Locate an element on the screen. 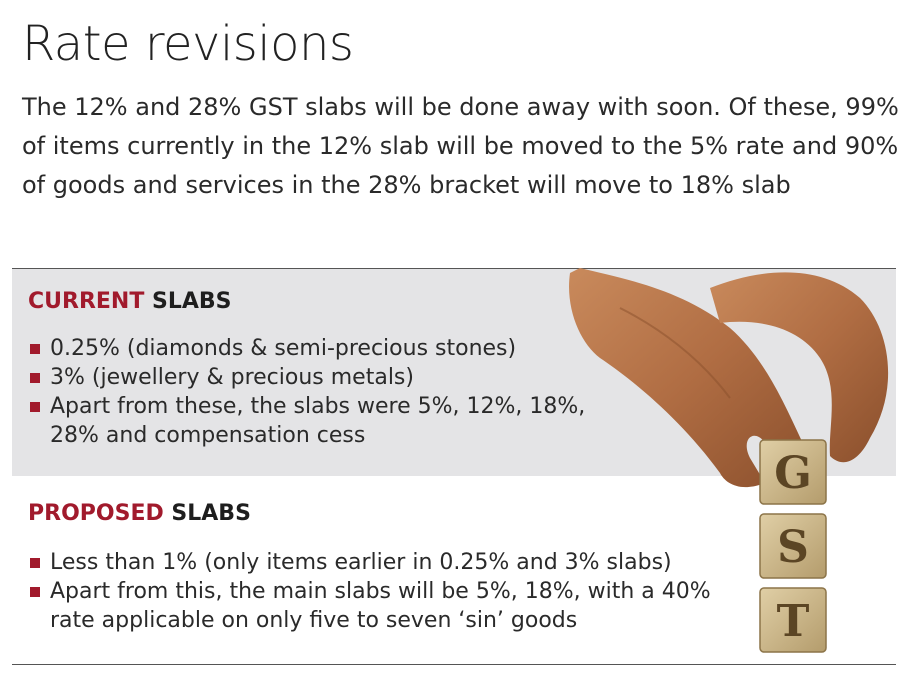 The height and width of the screenshot is (673, 920). current-slabs-heading: CURRENT SLABS is located at coordinates (130, 302).